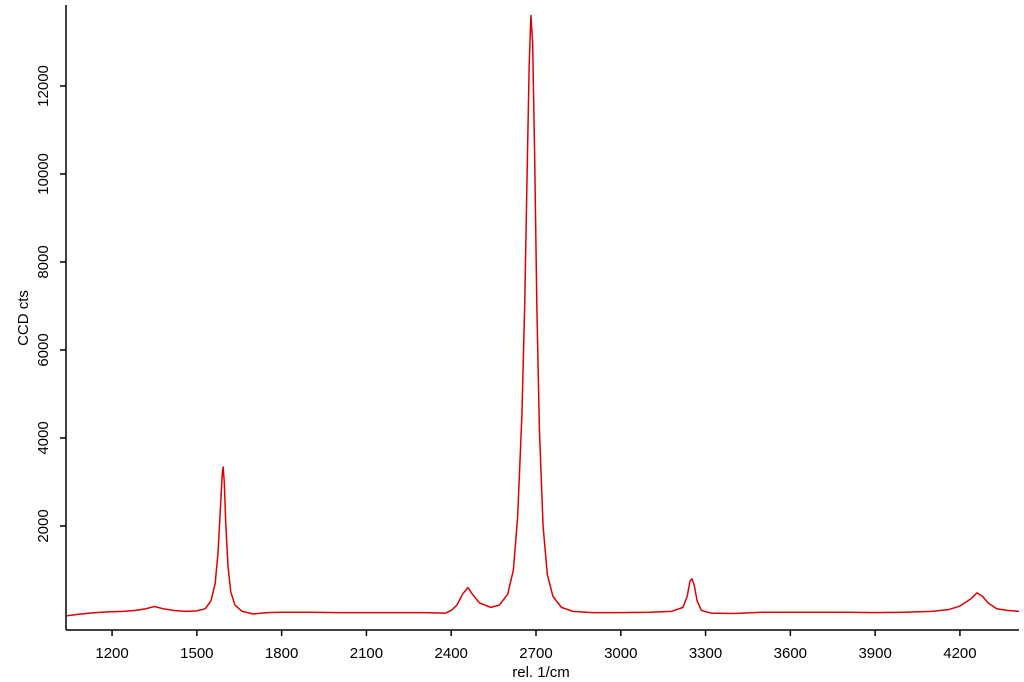 The width and height of the screenshot is (1024, 682). Describe the element at coordinates (705, 653) in the screenshot. I see `x-tick-label: 3300` at that location.